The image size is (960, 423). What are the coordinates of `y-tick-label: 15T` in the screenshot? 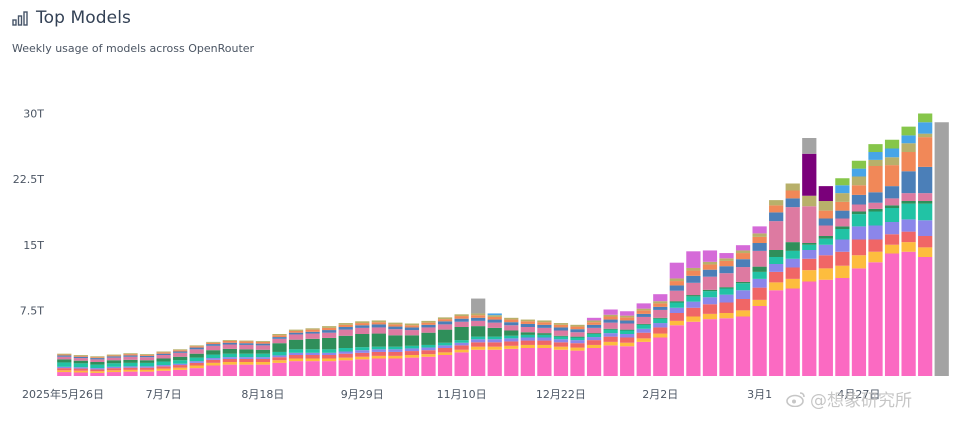 It's located at (33, 245).